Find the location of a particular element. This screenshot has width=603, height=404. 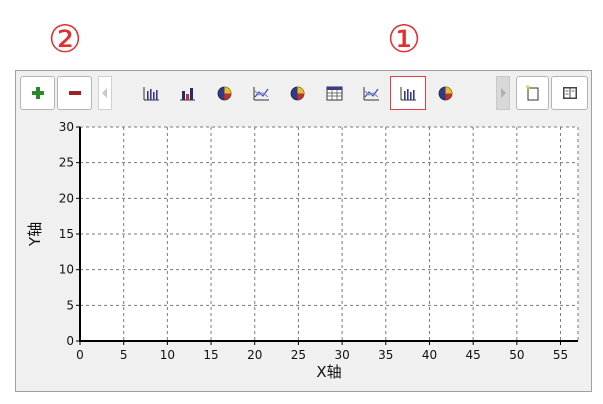

chart-type-strip is located at coordinates (304, 93).